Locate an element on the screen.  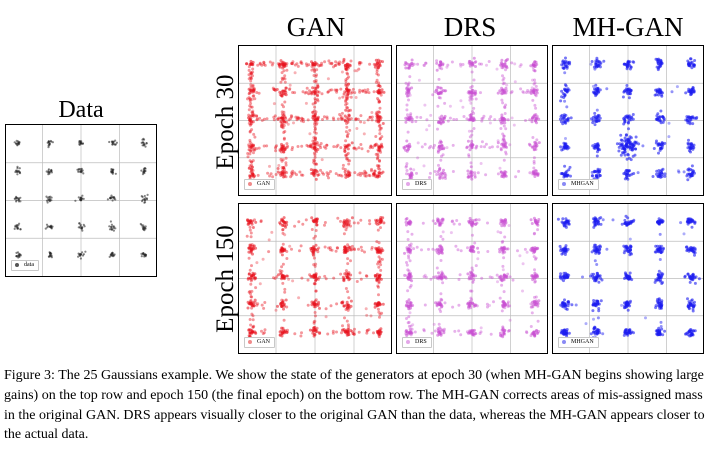
scatter-plot is located at coordinates (315, 278).